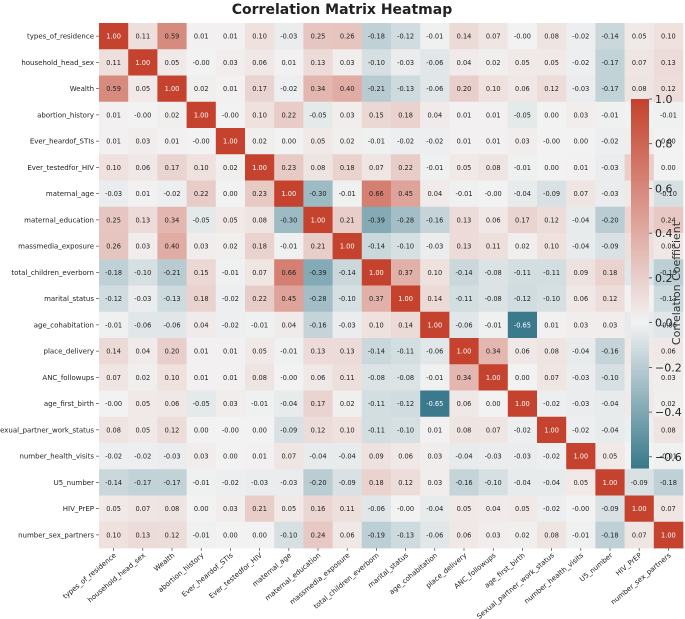 This screenshot has height=619, width=685. What do you see at coordinates (69, 404) in the screenshot?
I see `y-tick-label: age_first_birth` at bounding box center [69, 404].